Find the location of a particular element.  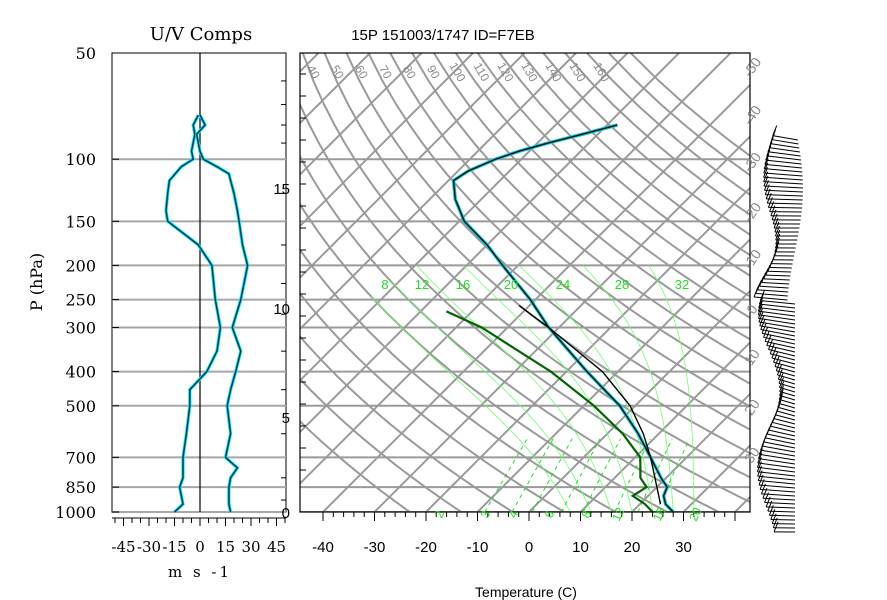

uv-v-wind-halo is located at coordinates (222, 313).